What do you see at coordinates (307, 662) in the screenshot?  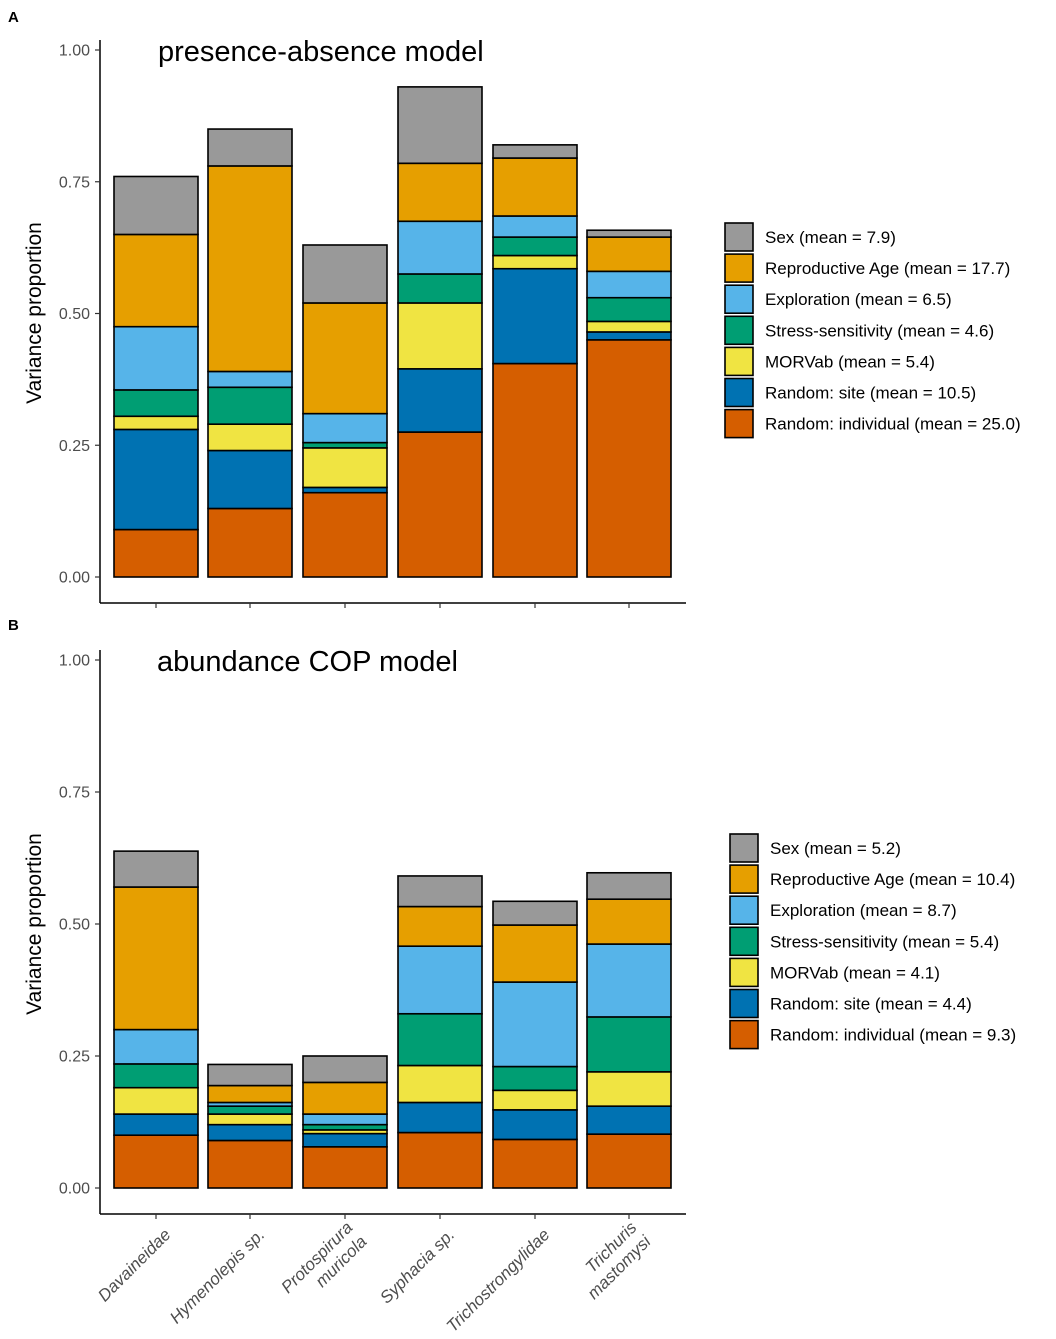 I see `panel-title: abundance COP model` at bounding box center [307, 662].